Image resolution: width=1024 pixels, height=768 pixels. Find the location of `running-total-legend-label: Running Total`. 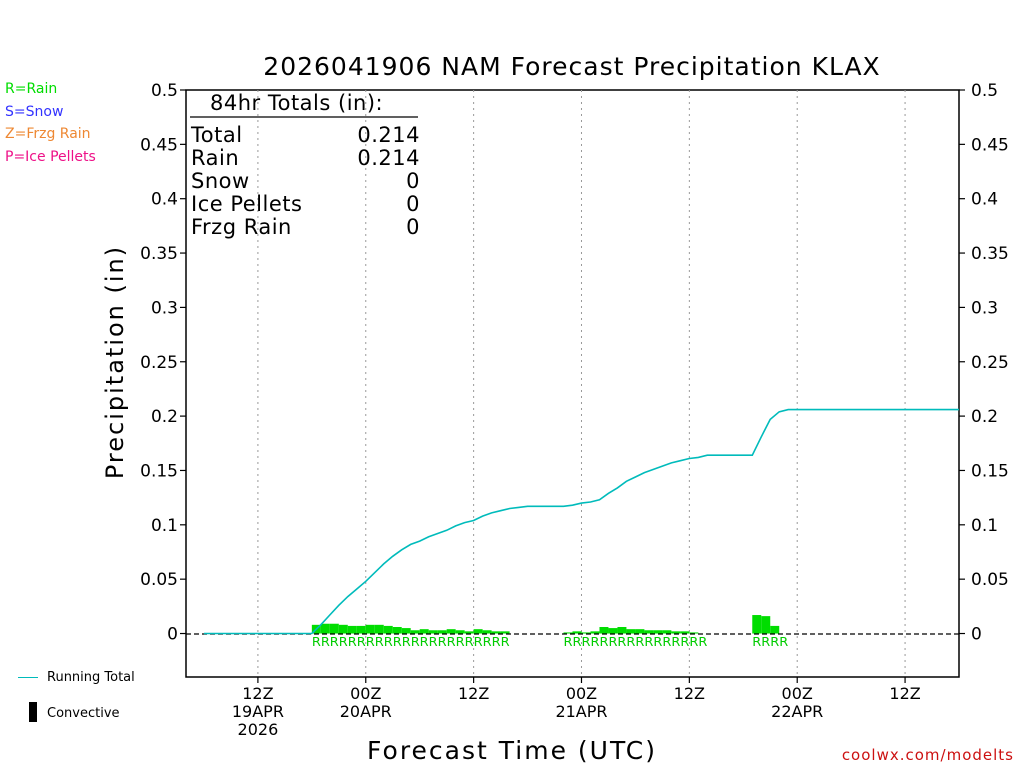

running-total-legend-label: Running Total is located at coordinates (91, 677).